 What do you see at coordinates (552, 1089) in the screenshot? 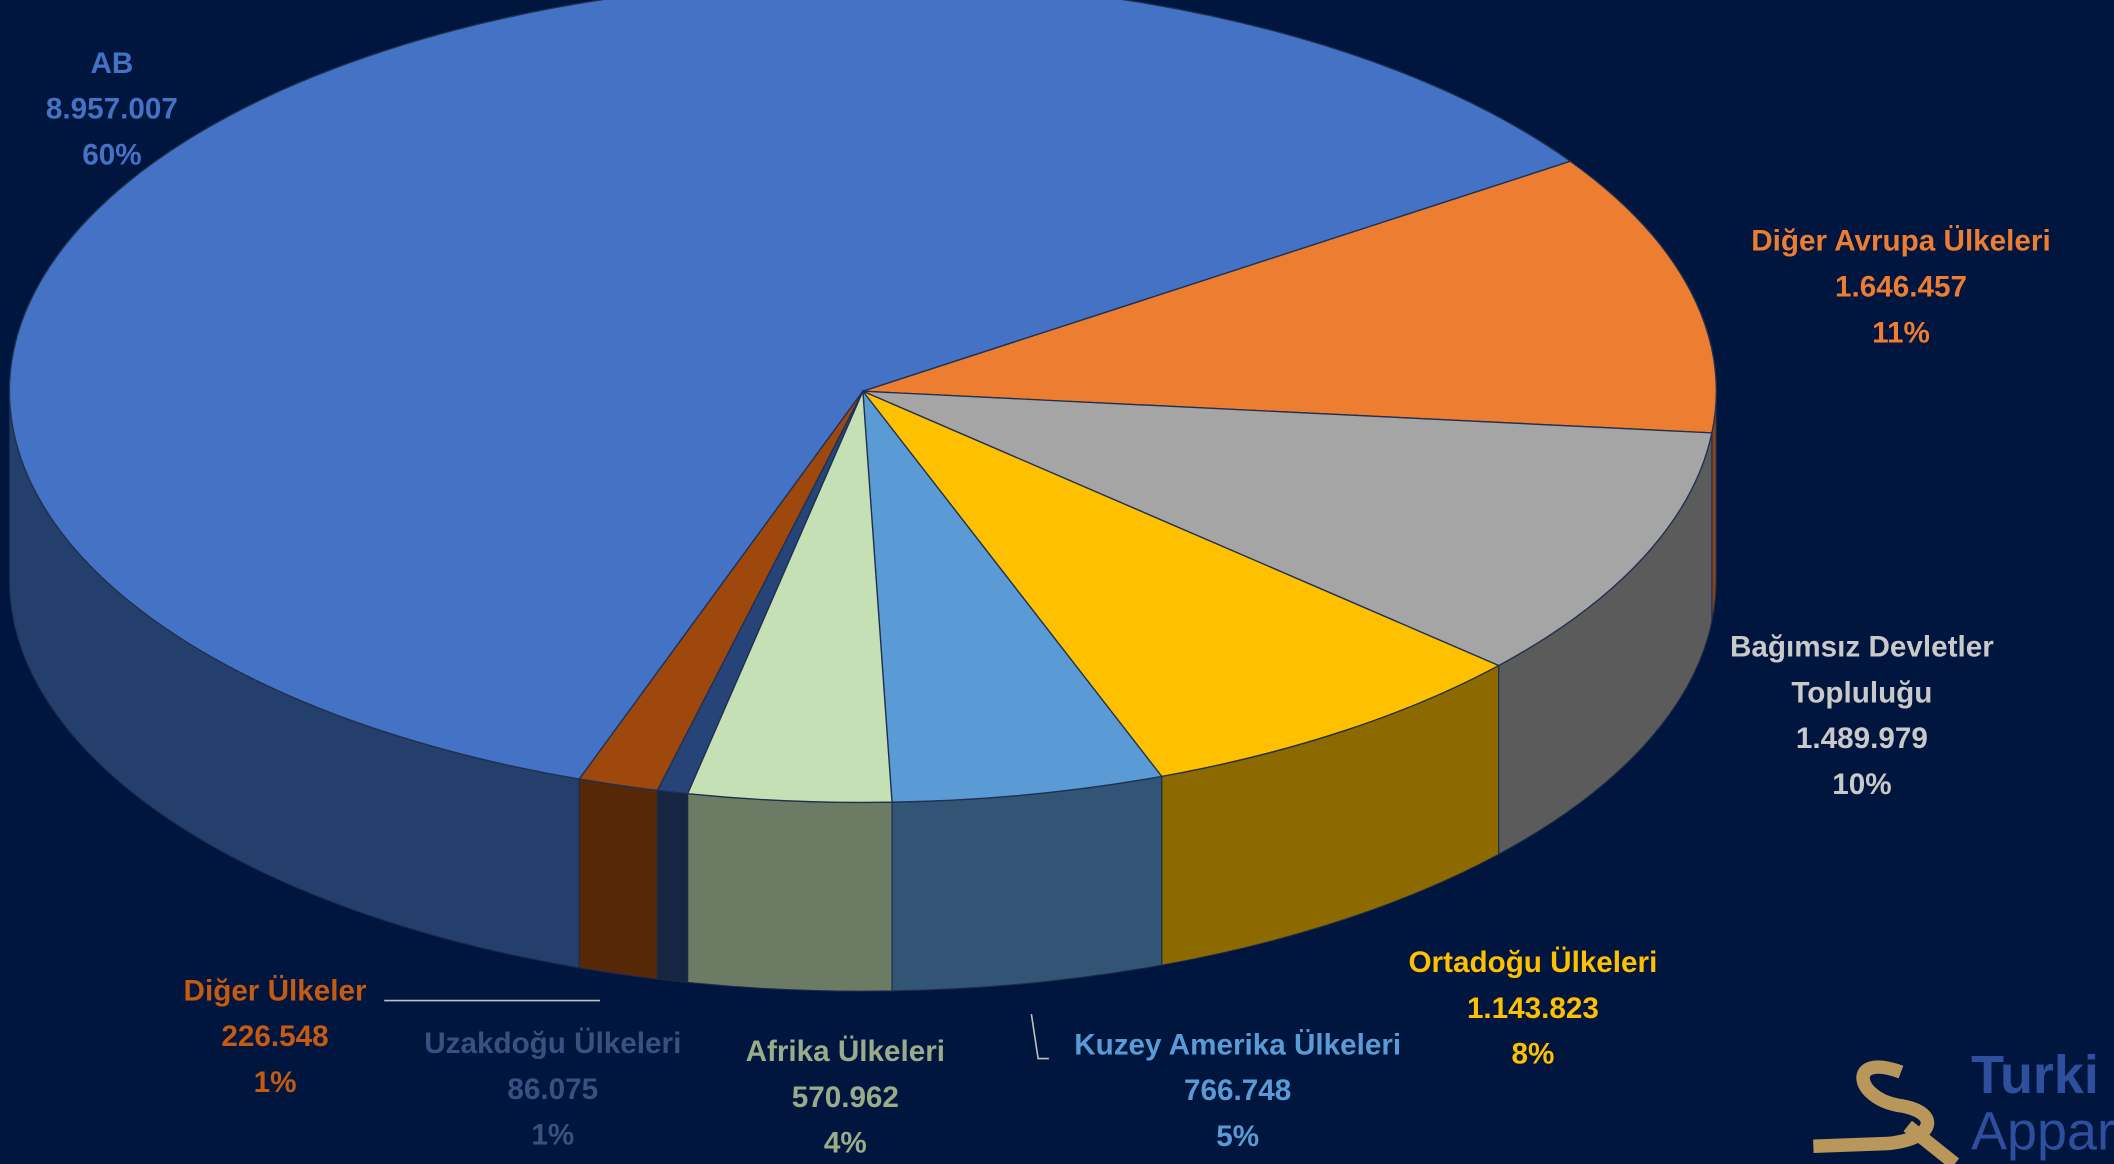
I see `value-label: 86.075` at bounding box center [552, 1089].